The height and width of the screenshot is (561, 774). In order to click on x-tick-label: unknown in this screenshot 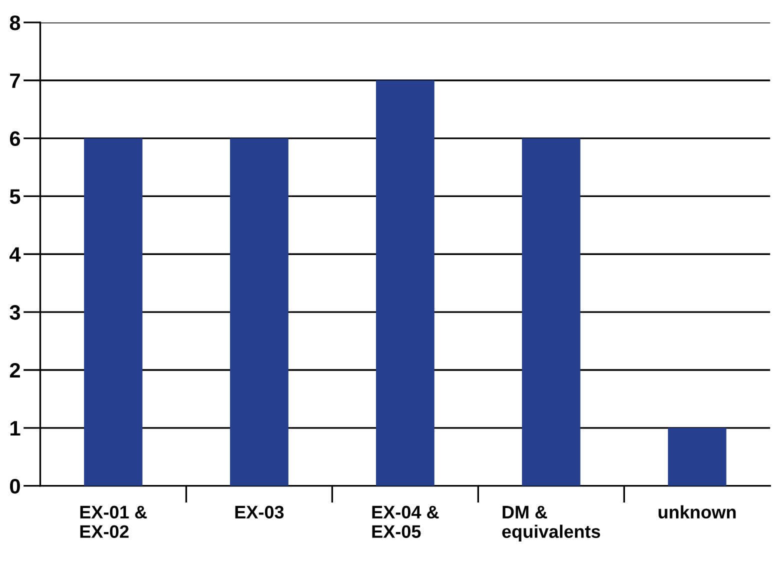, I will do `click(697, 512)`.